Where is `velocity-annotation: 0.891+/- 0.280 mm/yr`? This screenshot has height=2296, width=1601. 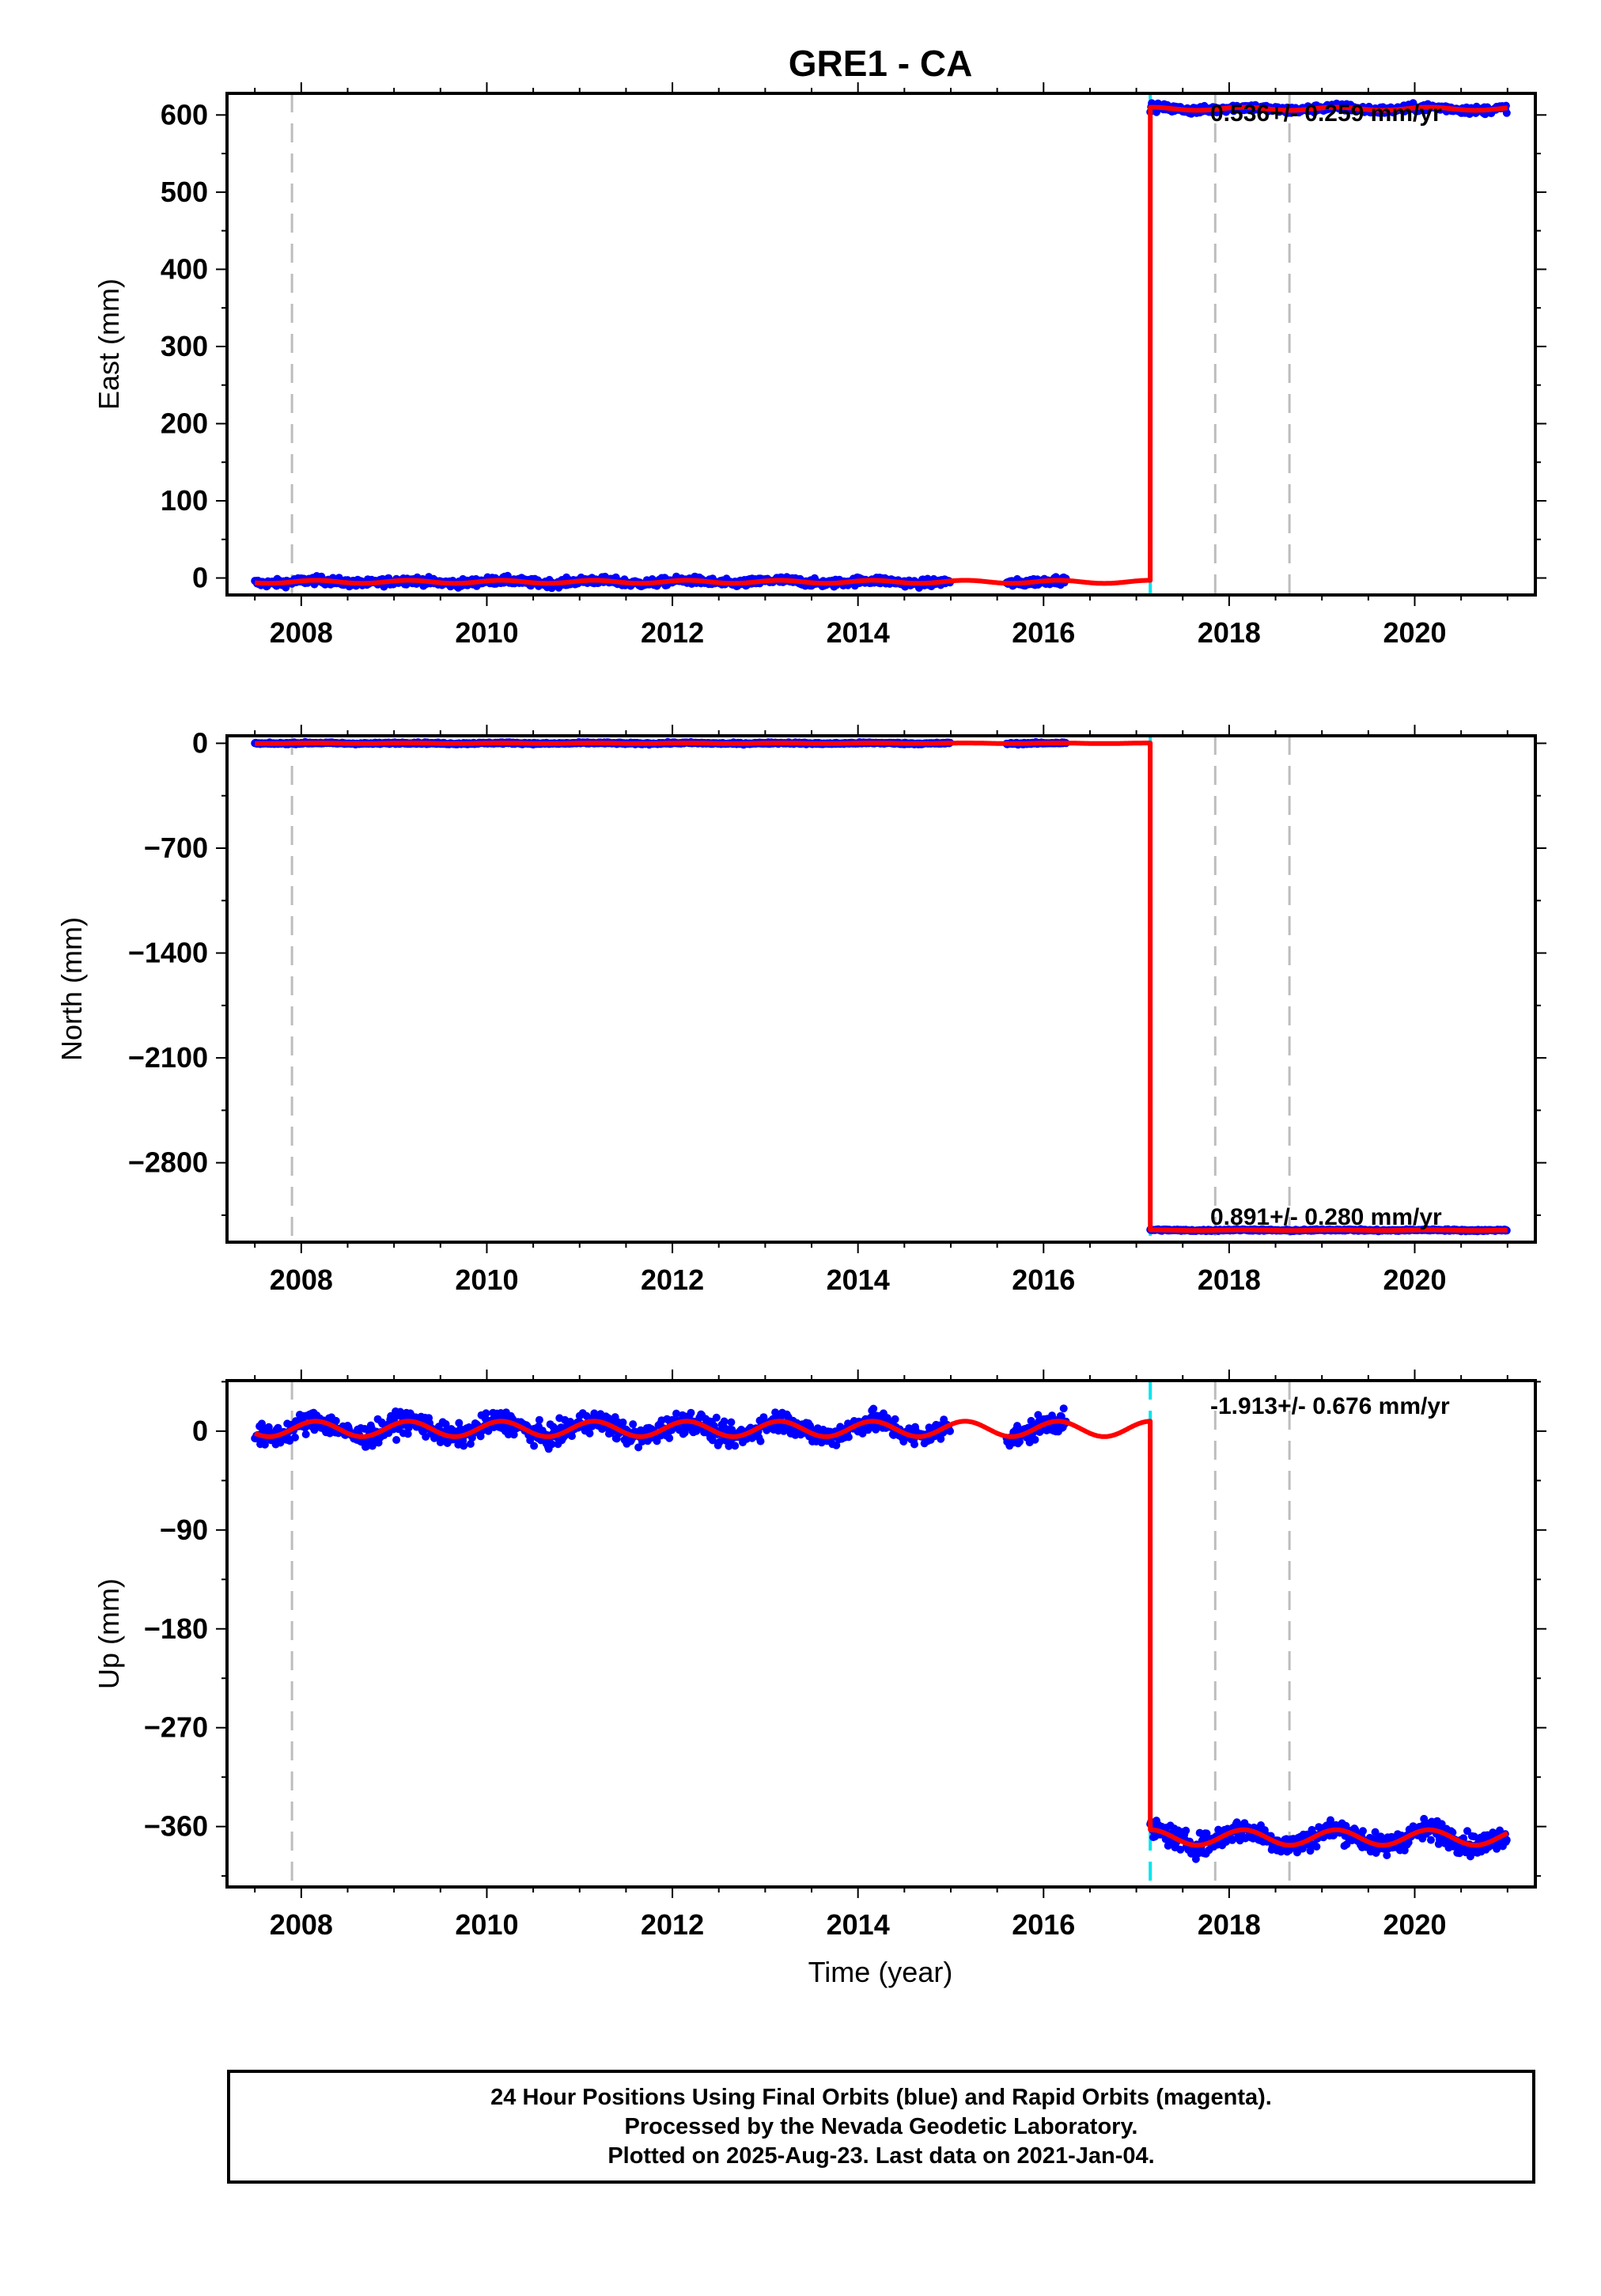
velocity-annotation: 0.891+/- 0.280 mm/yr is located at coordinates (1326, 1217).